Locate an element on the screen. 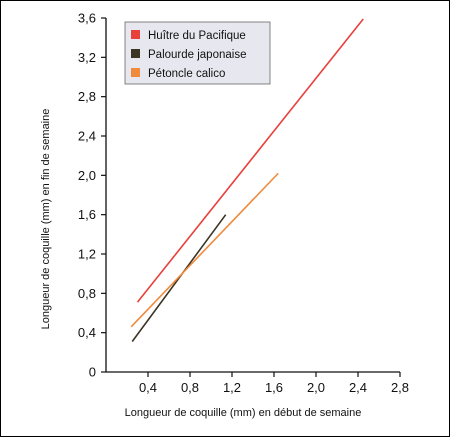  x-tick-label: 2,0 is located at coordinates (316, 387).